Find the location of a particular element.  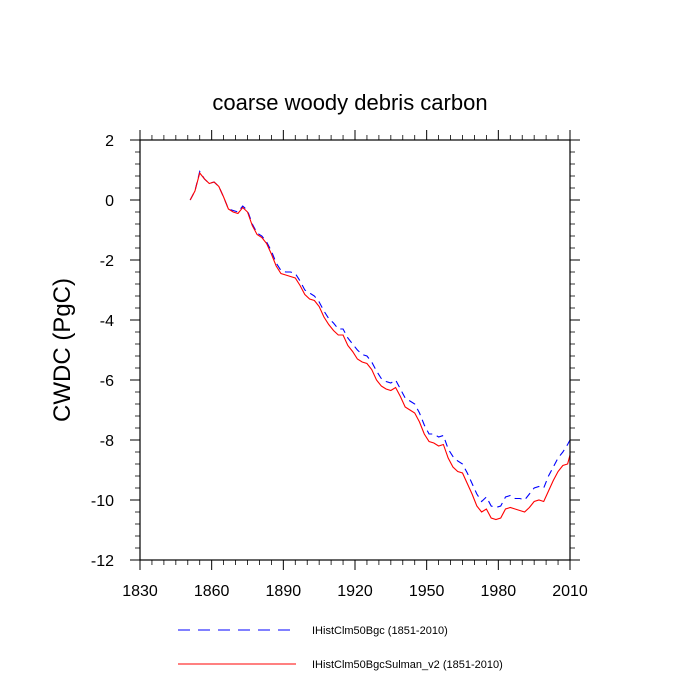

y-tick-label: -2 is located at coordinates (107, 261).